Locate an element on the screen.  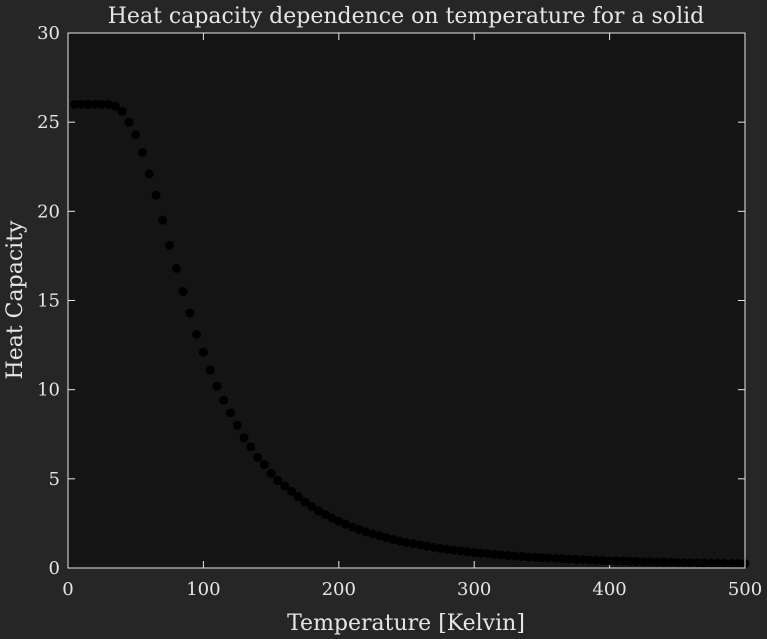
y-tick-label: 10 is located at coordinates (48, 390).